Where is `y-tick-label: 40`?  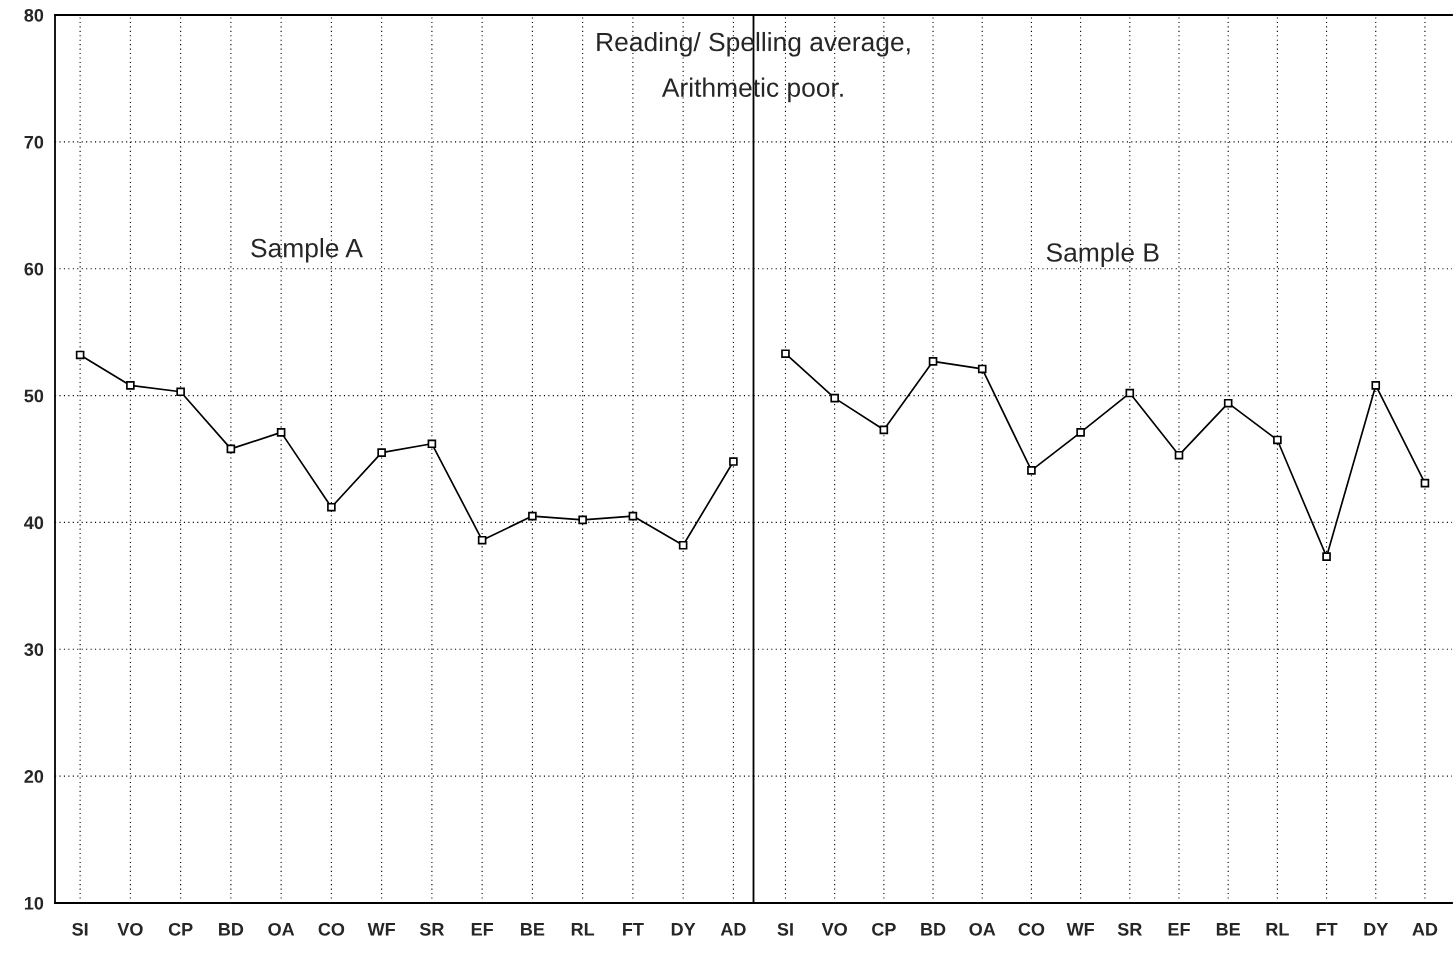
y-tick-label: 40 is located at coordinates (34, 523).